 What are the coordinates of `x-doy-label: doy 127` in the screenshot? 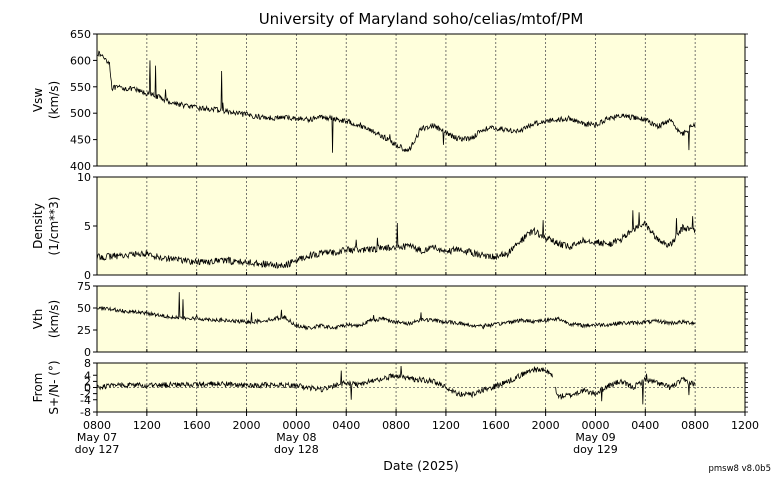 It's located at (97, 449).